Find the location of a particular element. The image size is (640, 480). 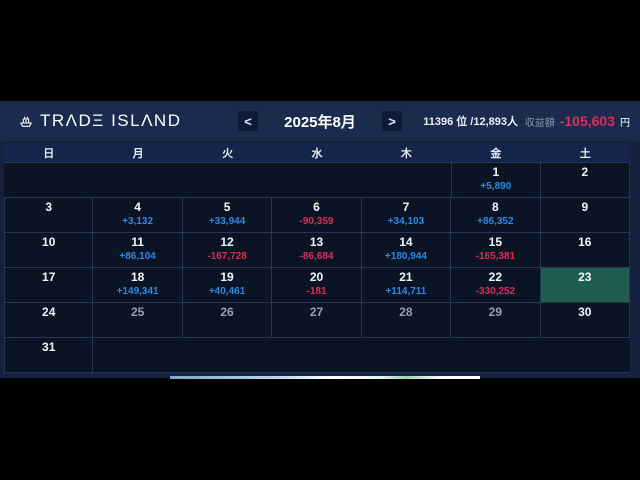

calendar-cell: 20 -181 is located at coordinates (317, 285).